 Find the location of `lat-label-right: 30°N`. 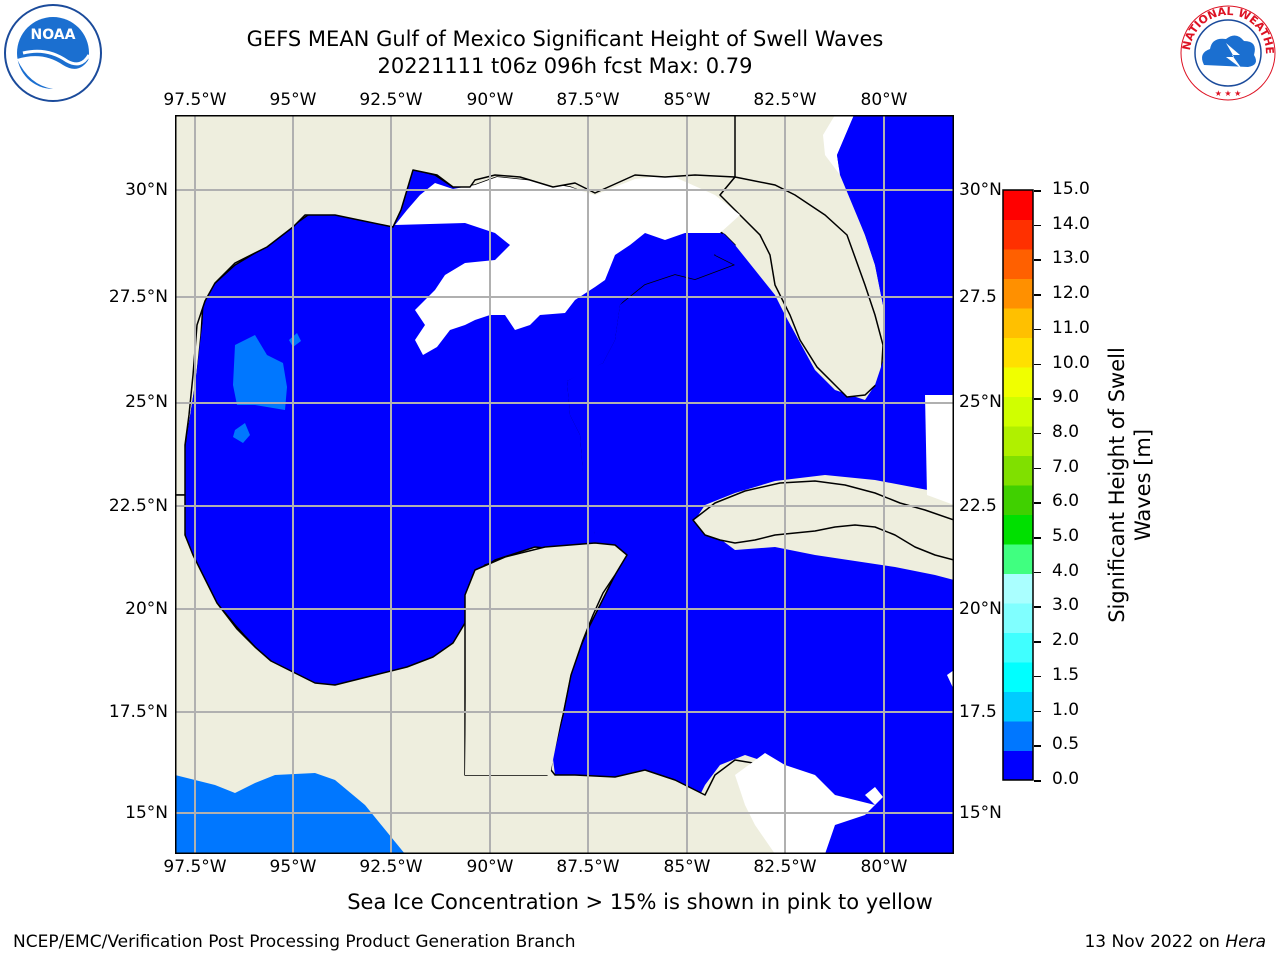

lat-label-right: 30°N is located at coordinates (980, 190).